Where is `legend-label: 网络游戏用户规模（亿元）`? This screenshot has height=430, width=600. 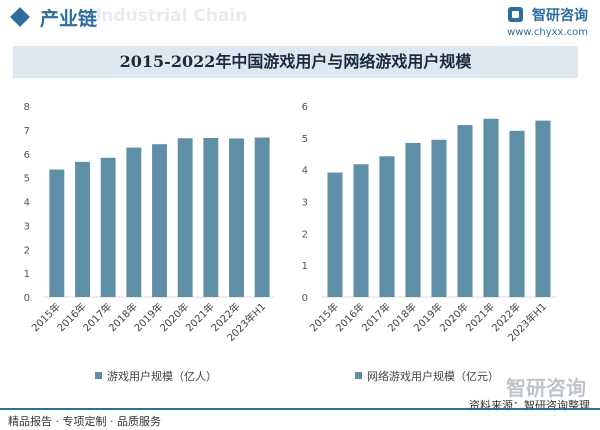
legend-label: 网络游戏用户规模（亿元） is located at coordinates (433, 376).